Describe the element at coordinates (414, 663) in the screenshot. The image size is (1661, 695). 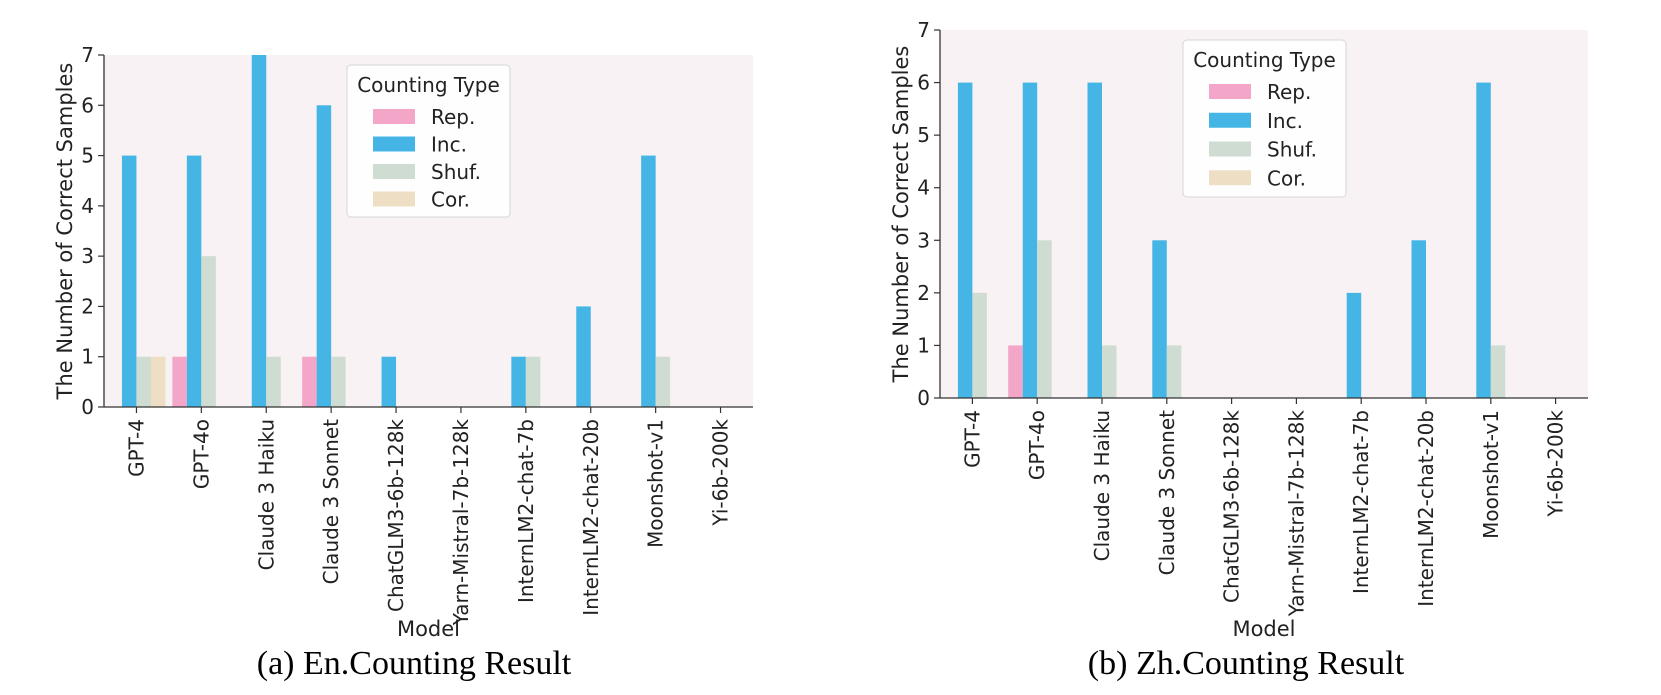
I see `caption-a: (a) En.Counting Result` at that location.